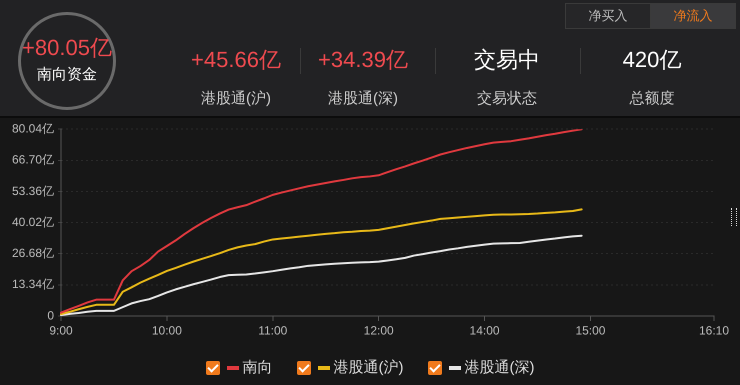 The image size is (740, 385). I want to click on text: +34.39亿, so click(363, 60).